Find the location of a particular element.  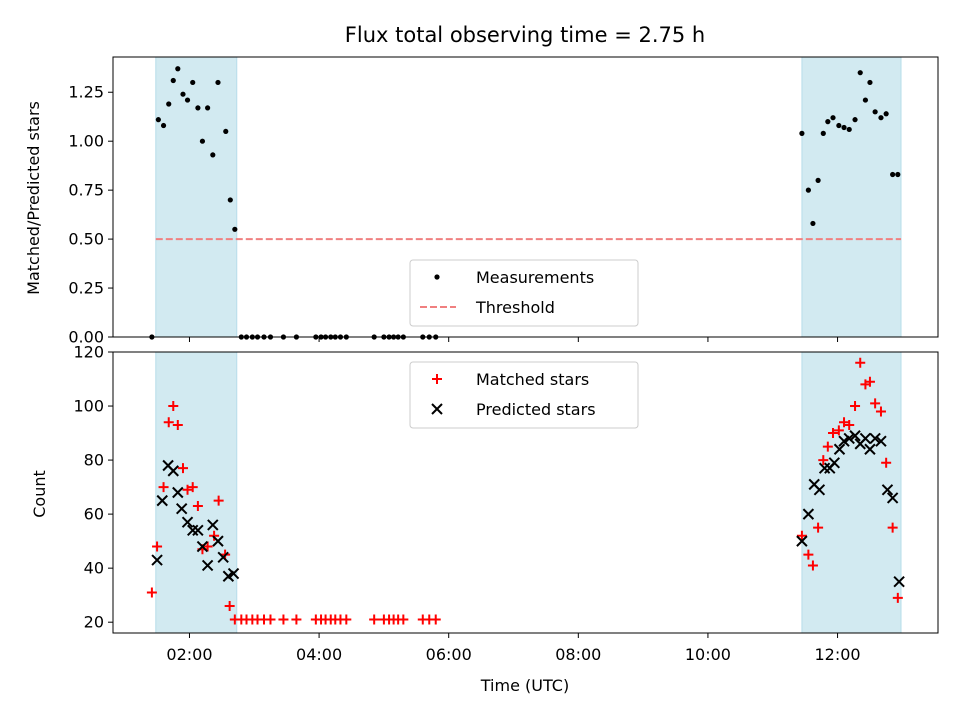

y-tick-label: 0.75 is located at coordinates (86, 190).